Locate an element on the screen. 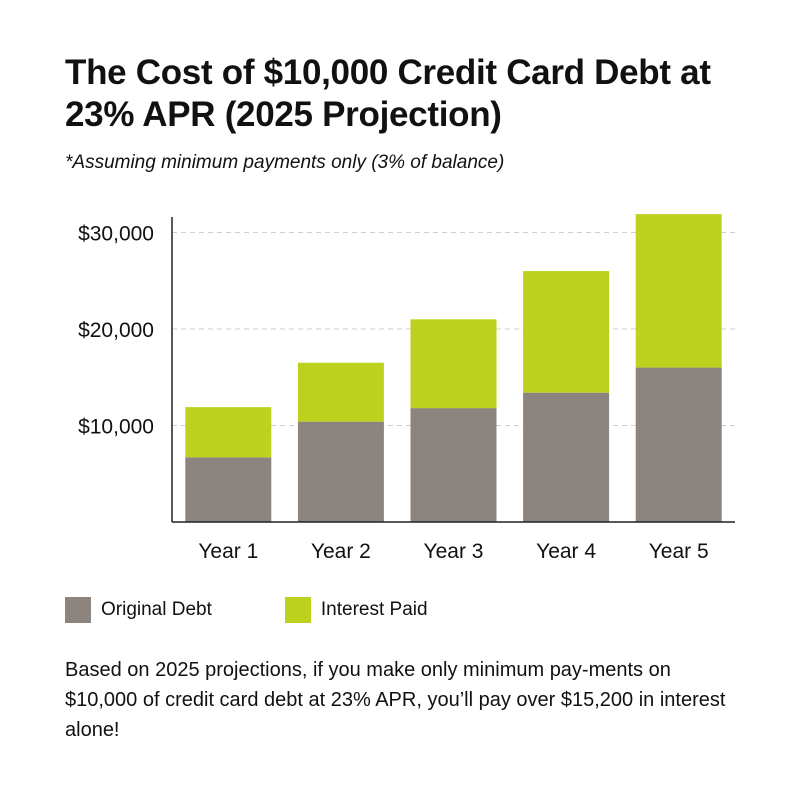  legend: Original Debt Interest Paid is located at coordinates (283, 610).